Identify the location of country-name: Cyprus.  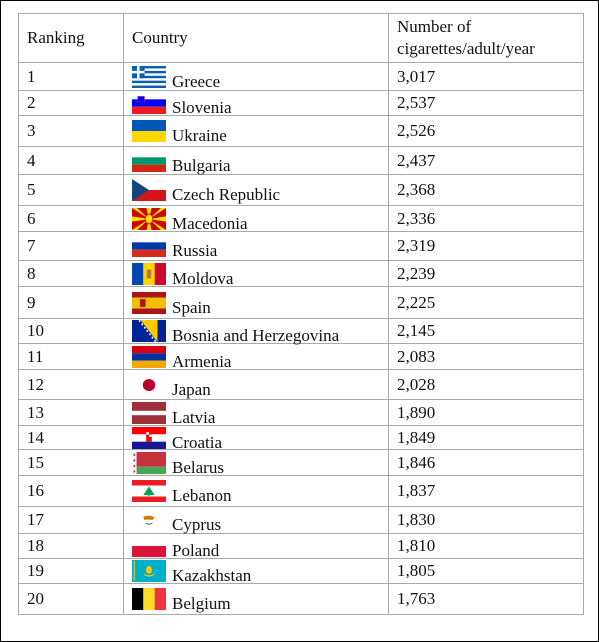
(197, 524).